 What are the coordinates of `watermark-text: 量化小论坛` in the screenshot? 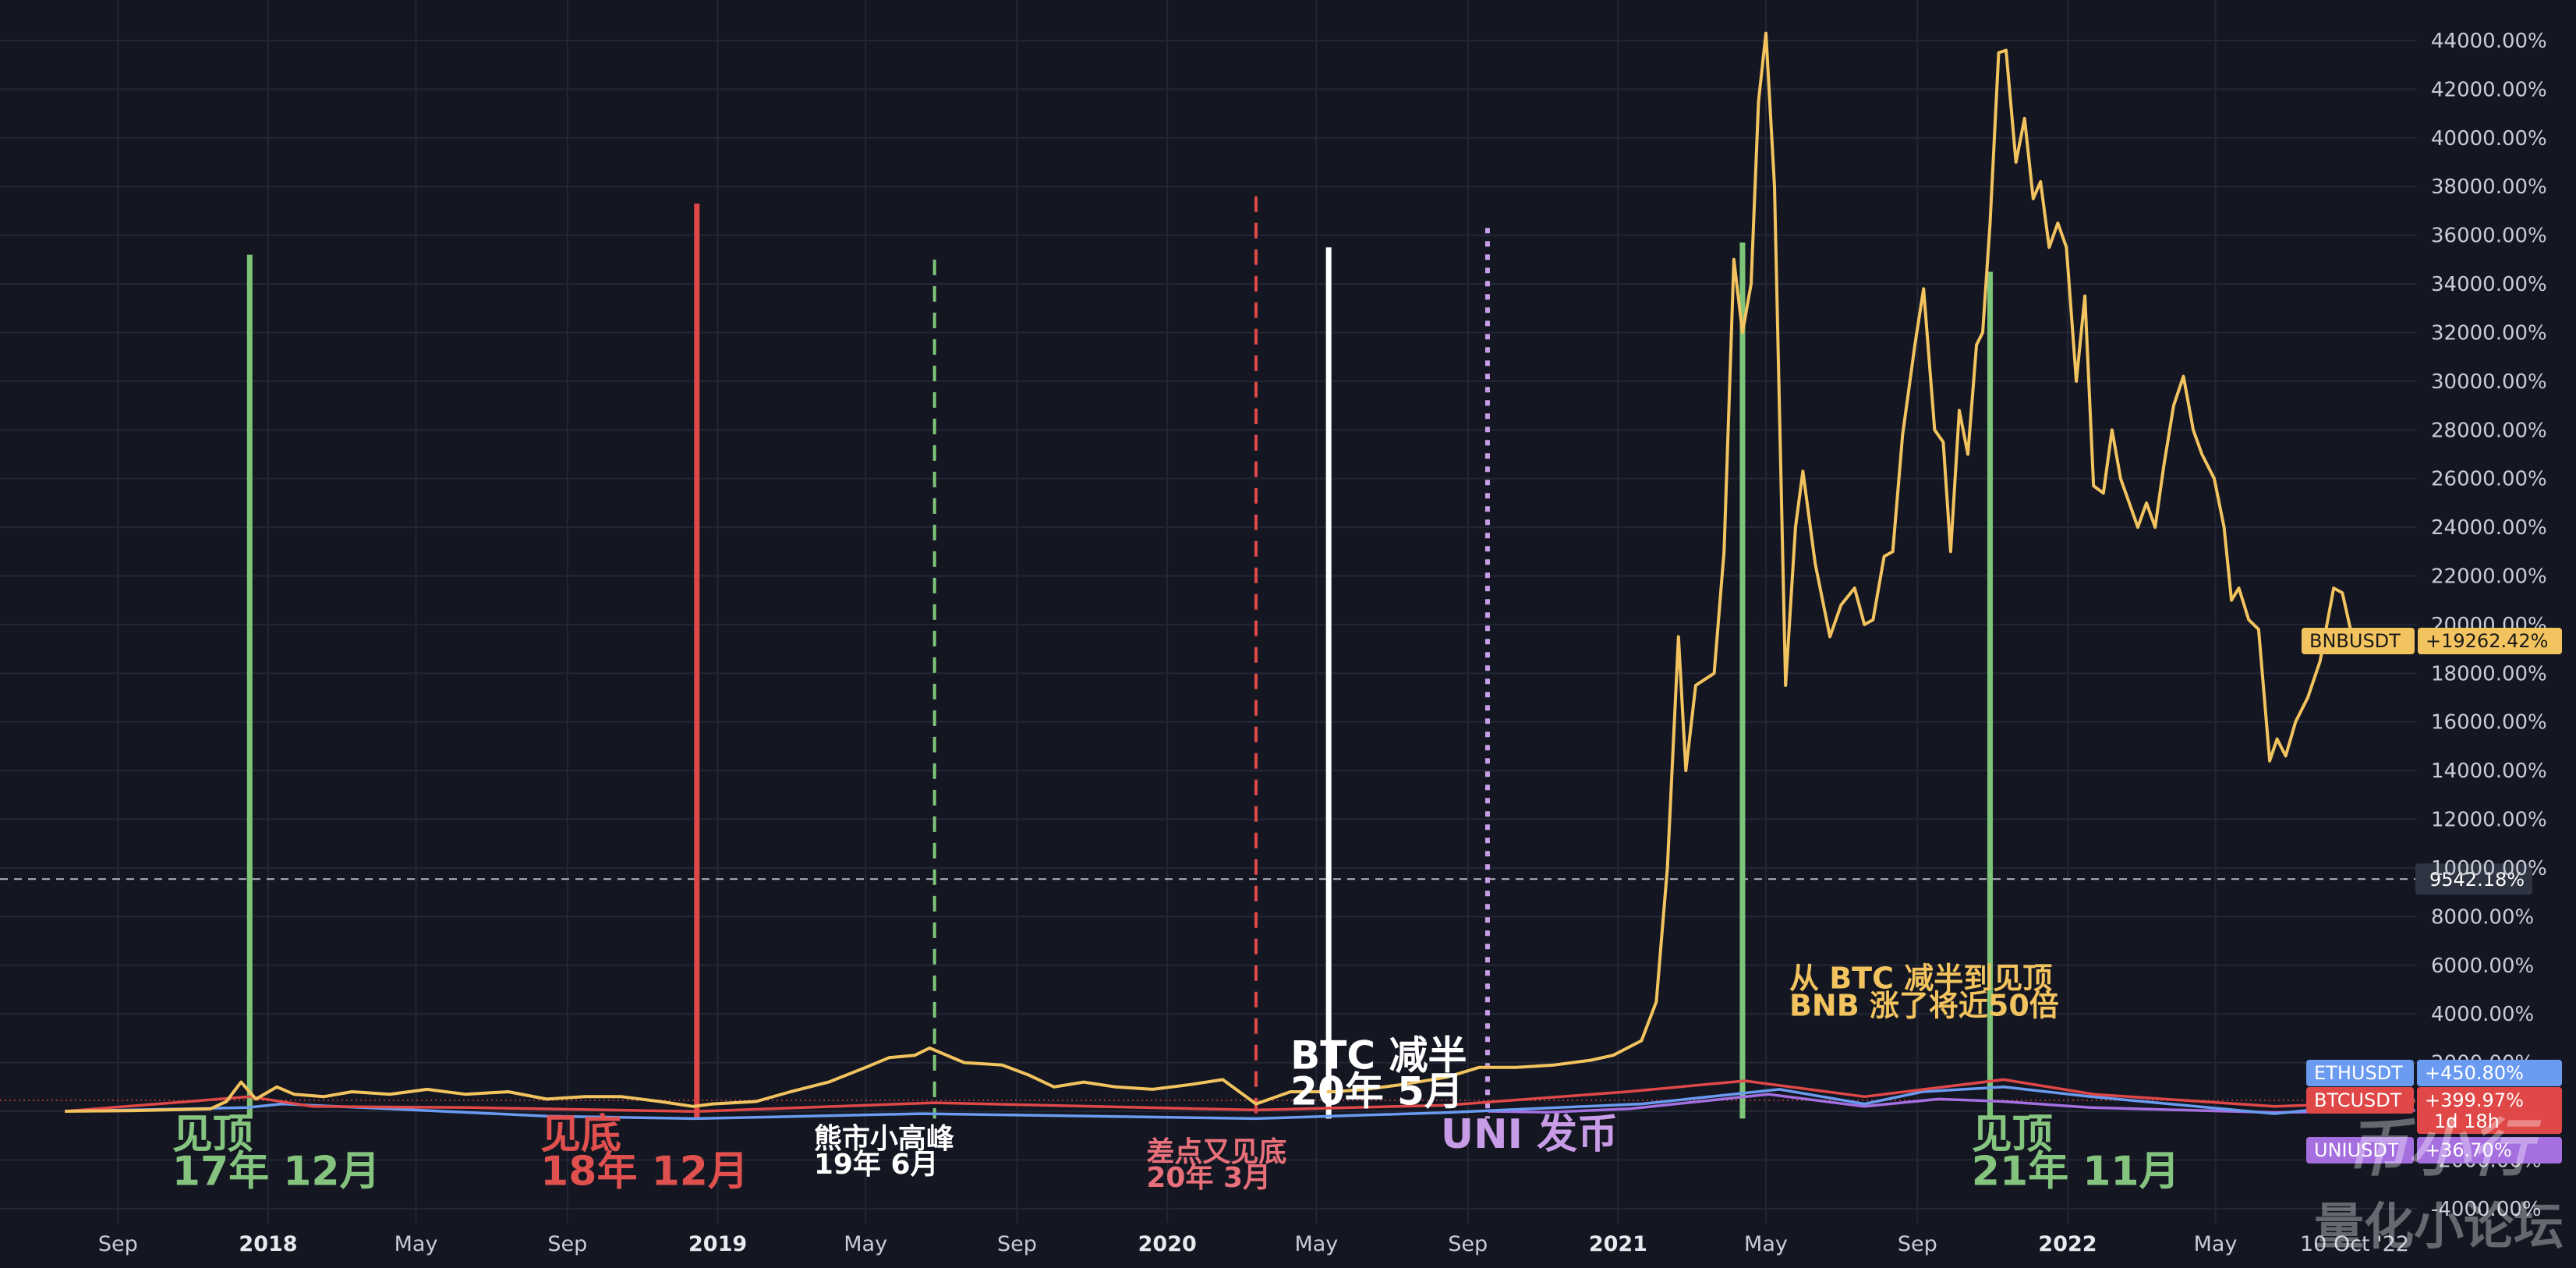 It's located at (2439, 1227).